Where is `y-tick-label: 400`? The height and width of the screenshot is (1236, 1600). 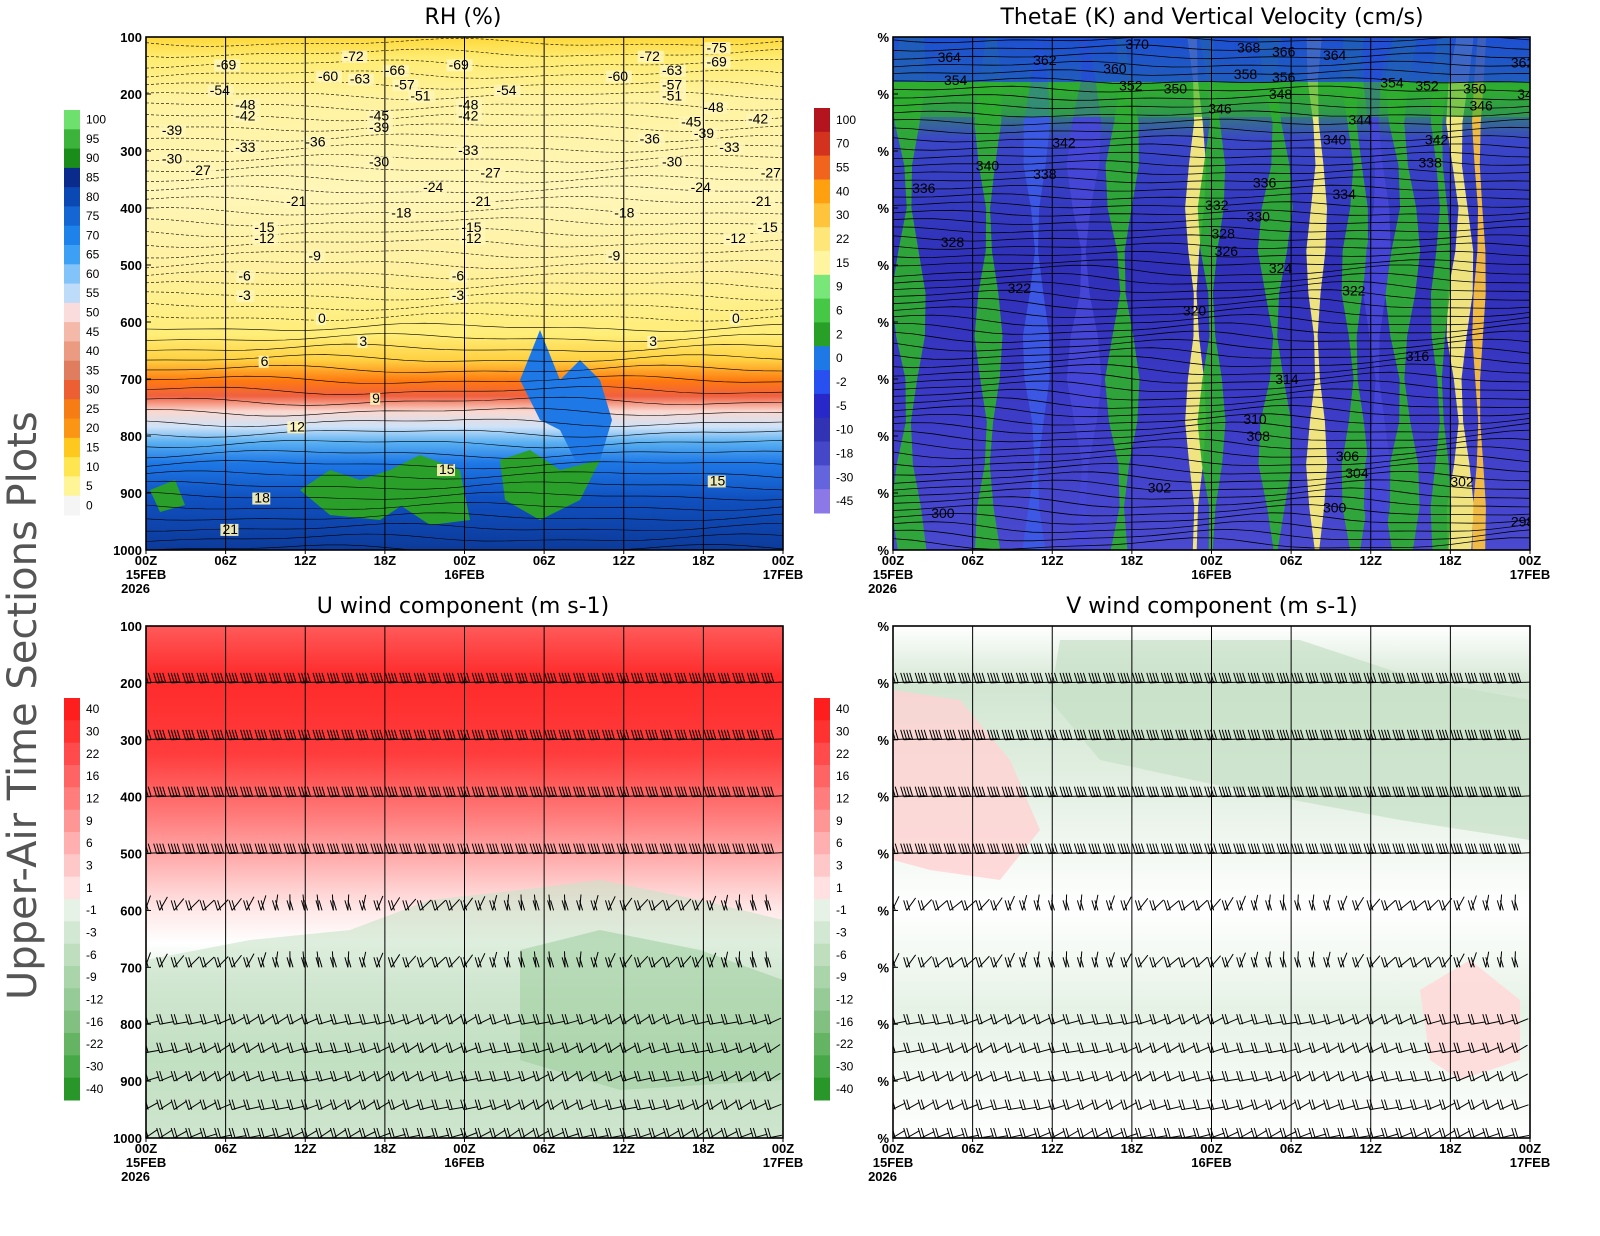
y-tick-label: 400 is located at coordinates (131, 208).